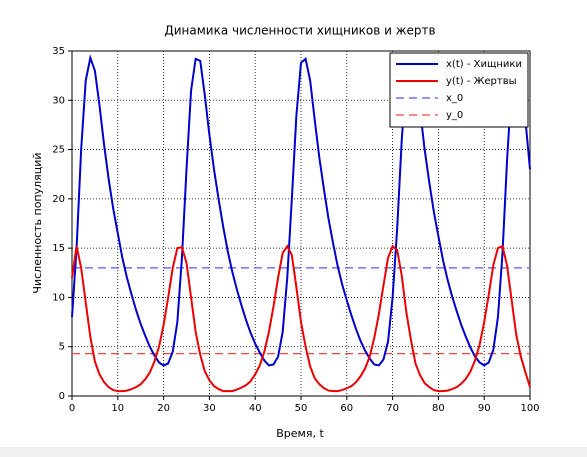  I want to click on y-axis-label: Численность популяций, so click(37, 222).